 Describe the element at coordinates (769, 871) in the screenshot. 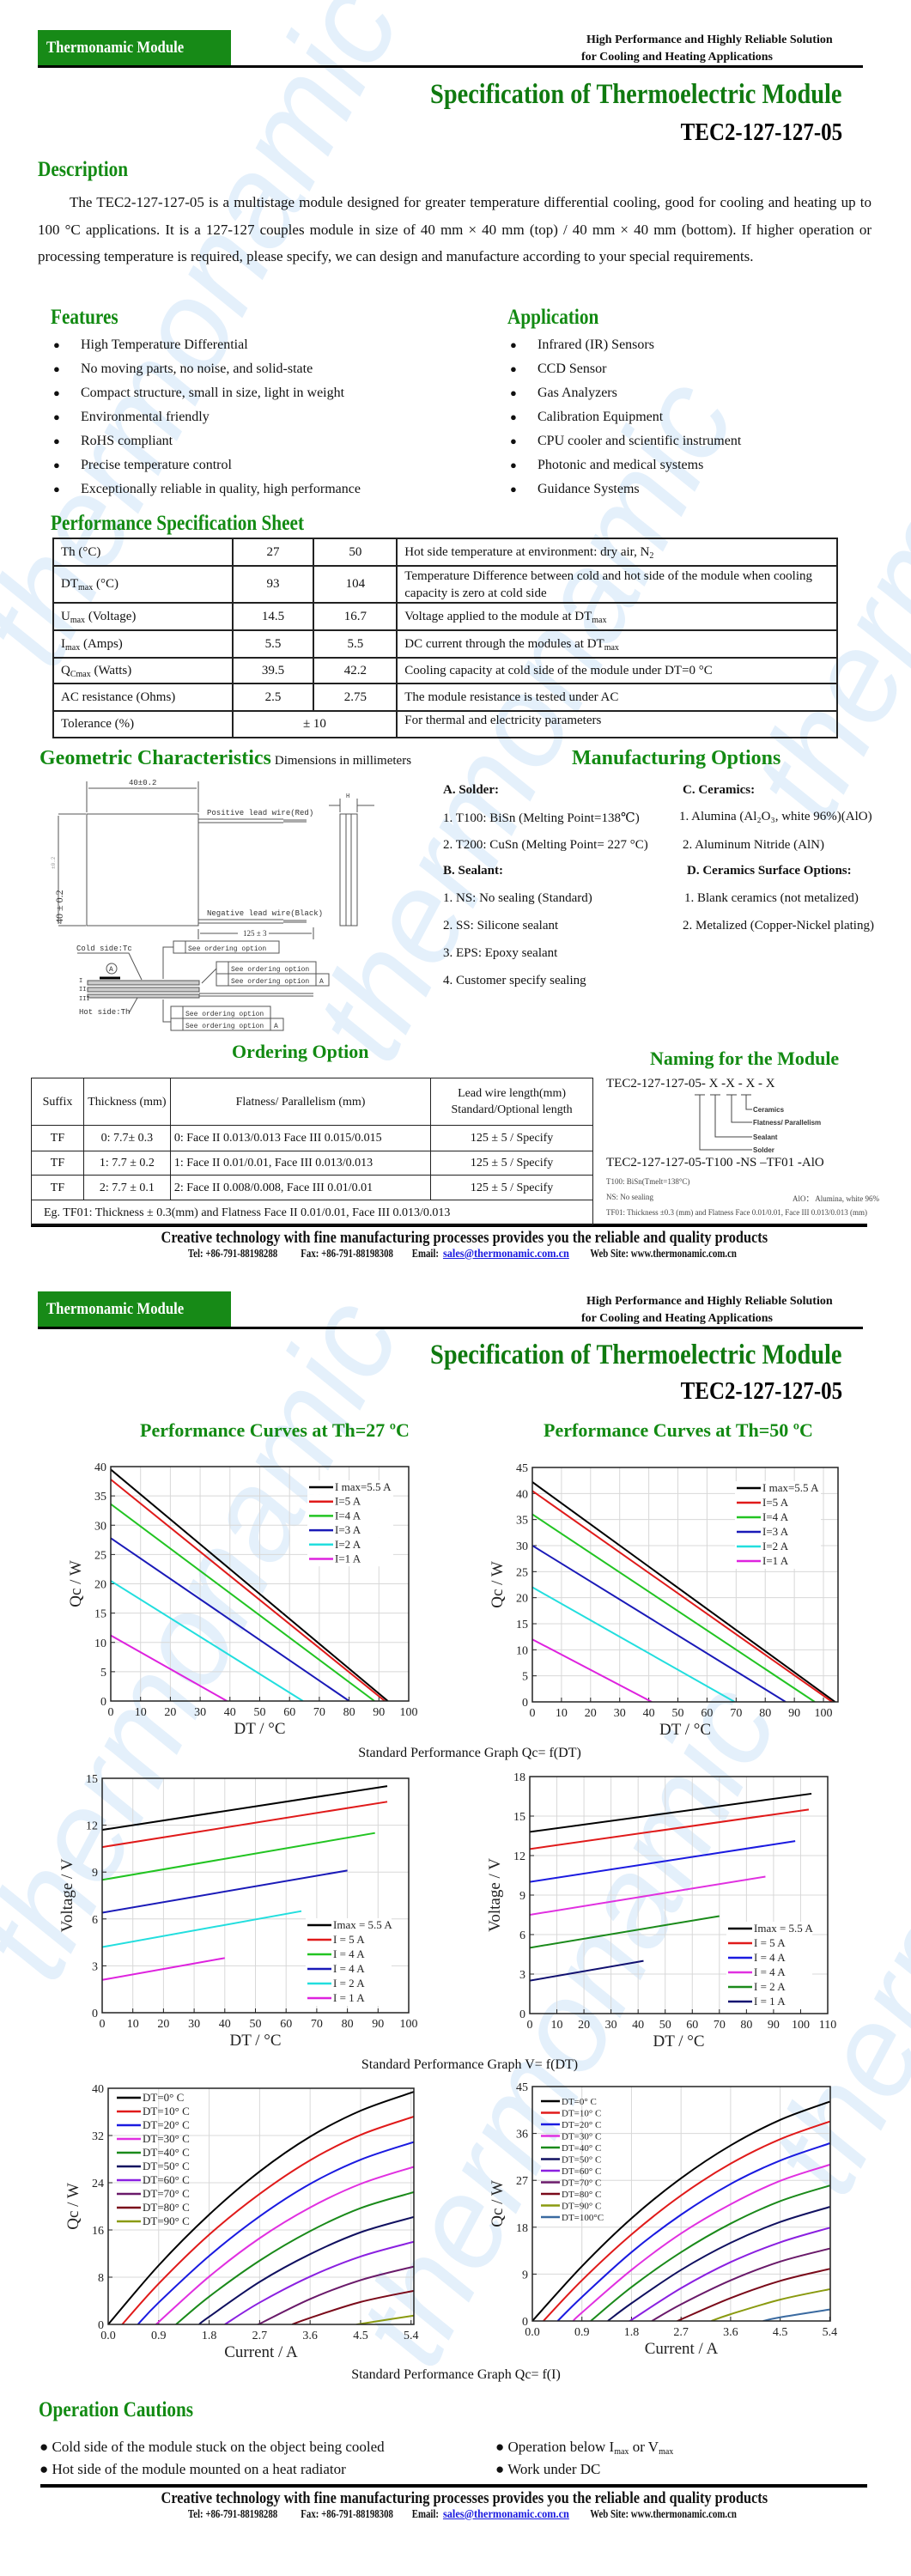

I see `surface-title: D. Ceramics Surface Options:` at that location.